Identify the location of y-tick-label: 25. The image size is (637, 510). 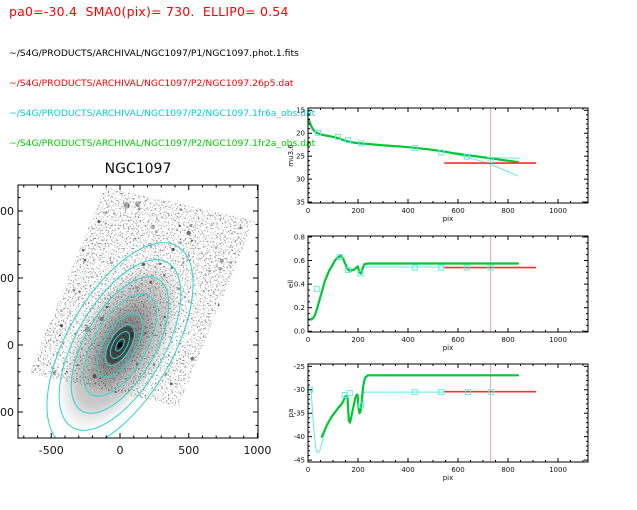
(300, 157).